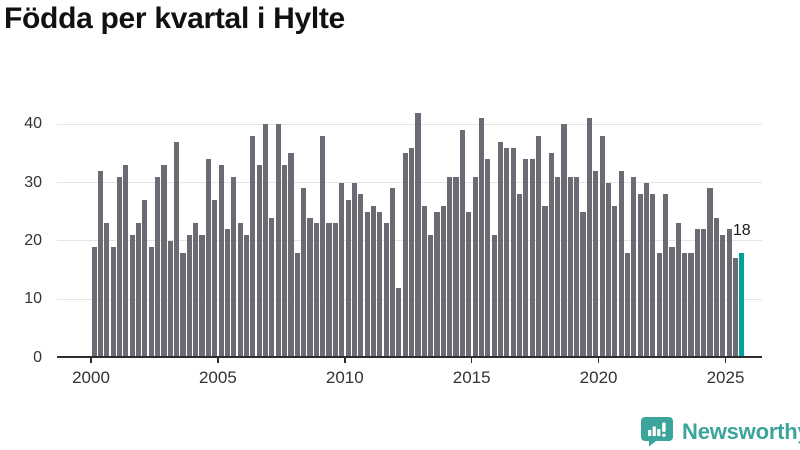 The height and width of the screenshot is (450, 800). What do you see at coordinates (697, 293) in the screenshot?
I see `bar-2023-q4` at bounding box center [697, 293].